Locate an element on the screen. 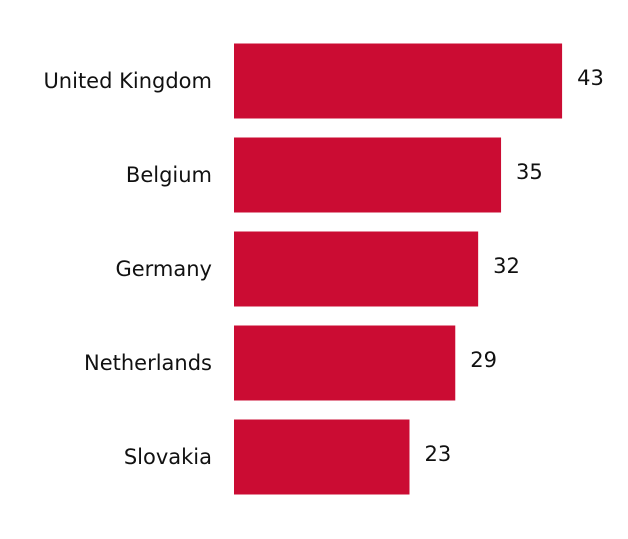 This screenshot has width=628, height=539. value-label: 35 is located at coordinates (529, 172).